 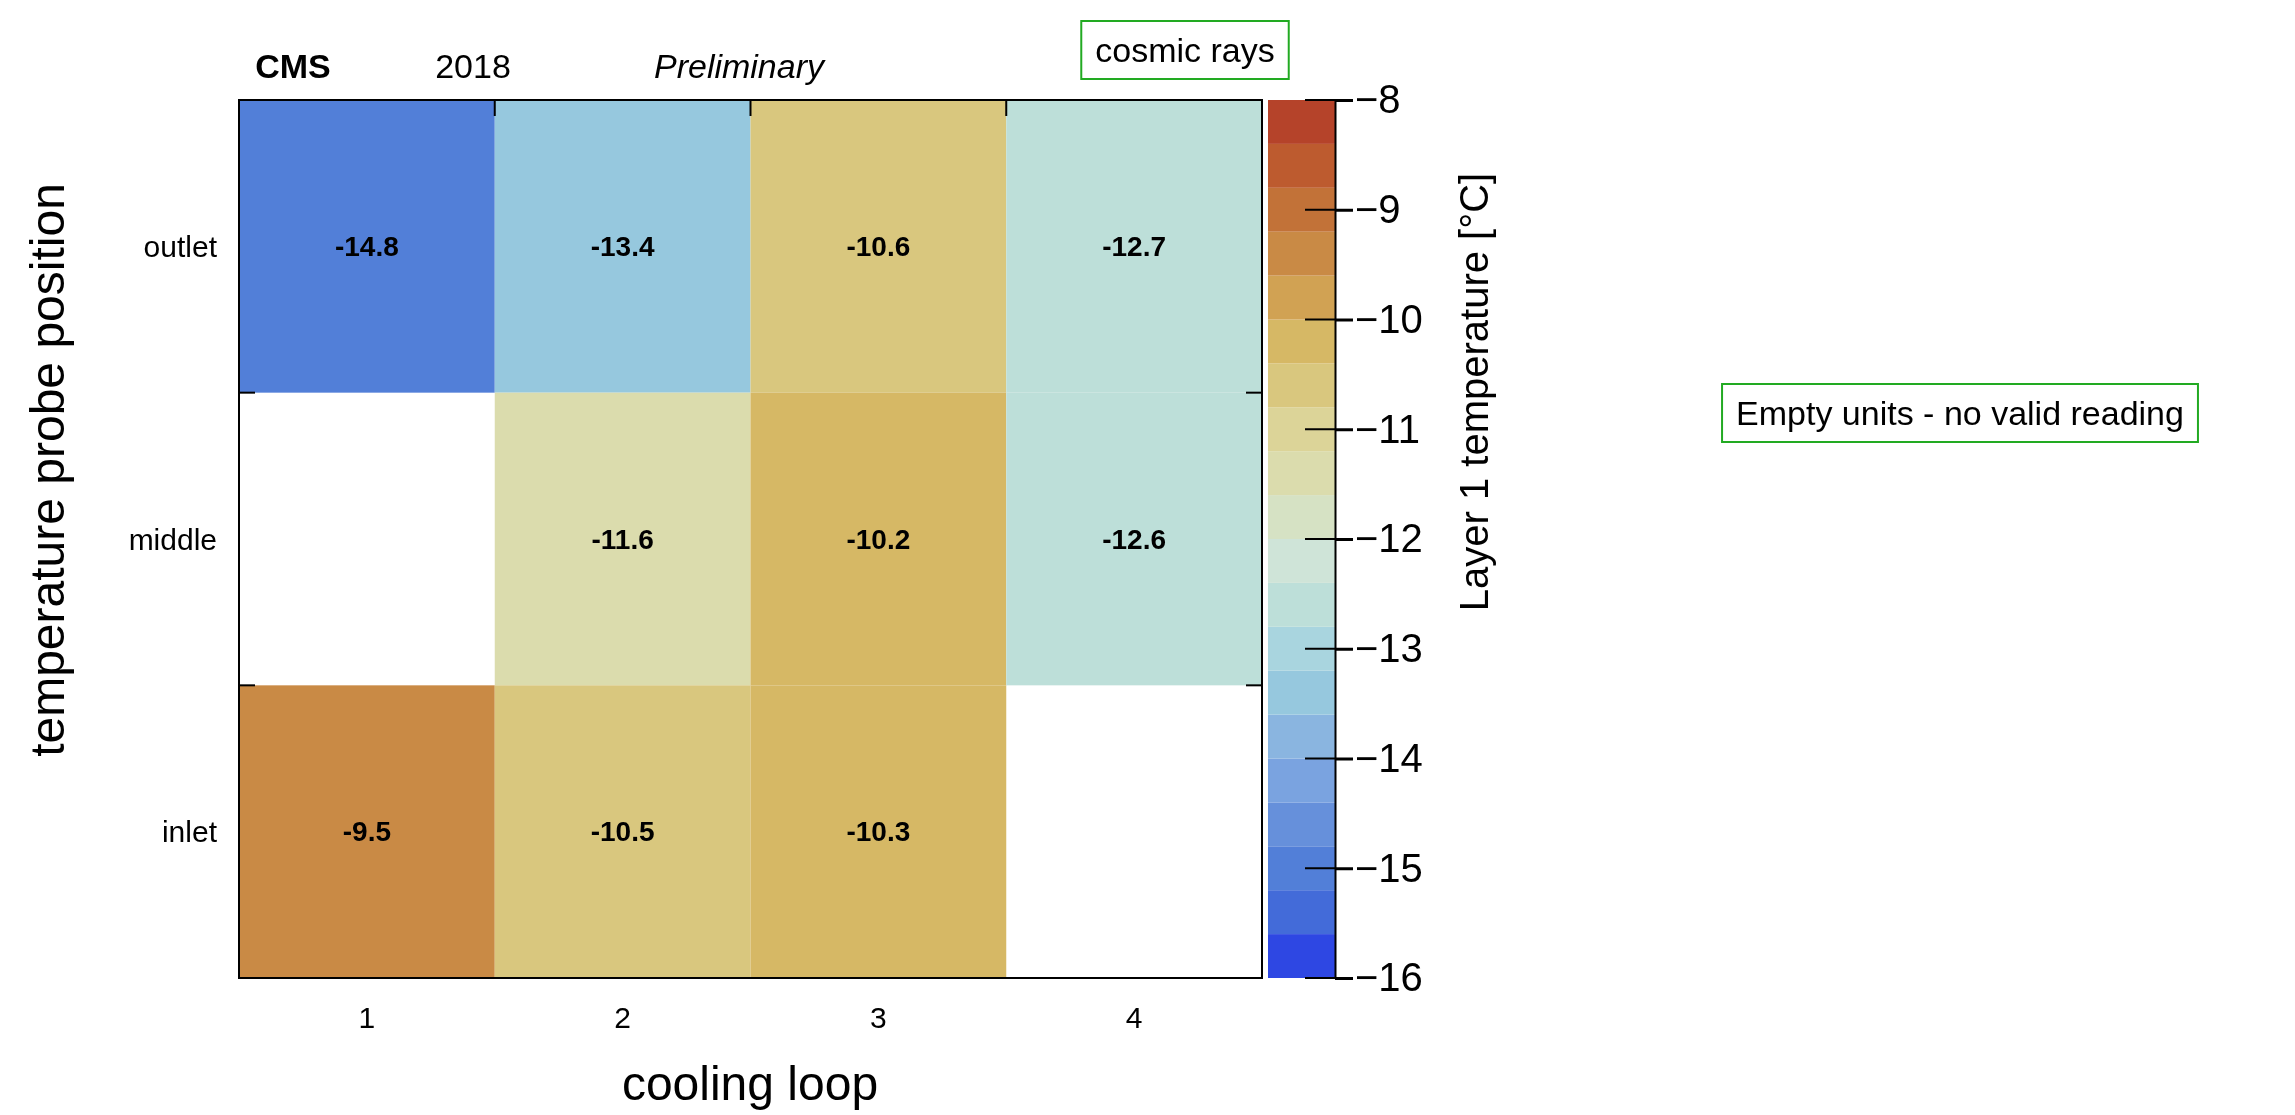 I want to click on data-label: -12.7, so click(x=1134, y=247).